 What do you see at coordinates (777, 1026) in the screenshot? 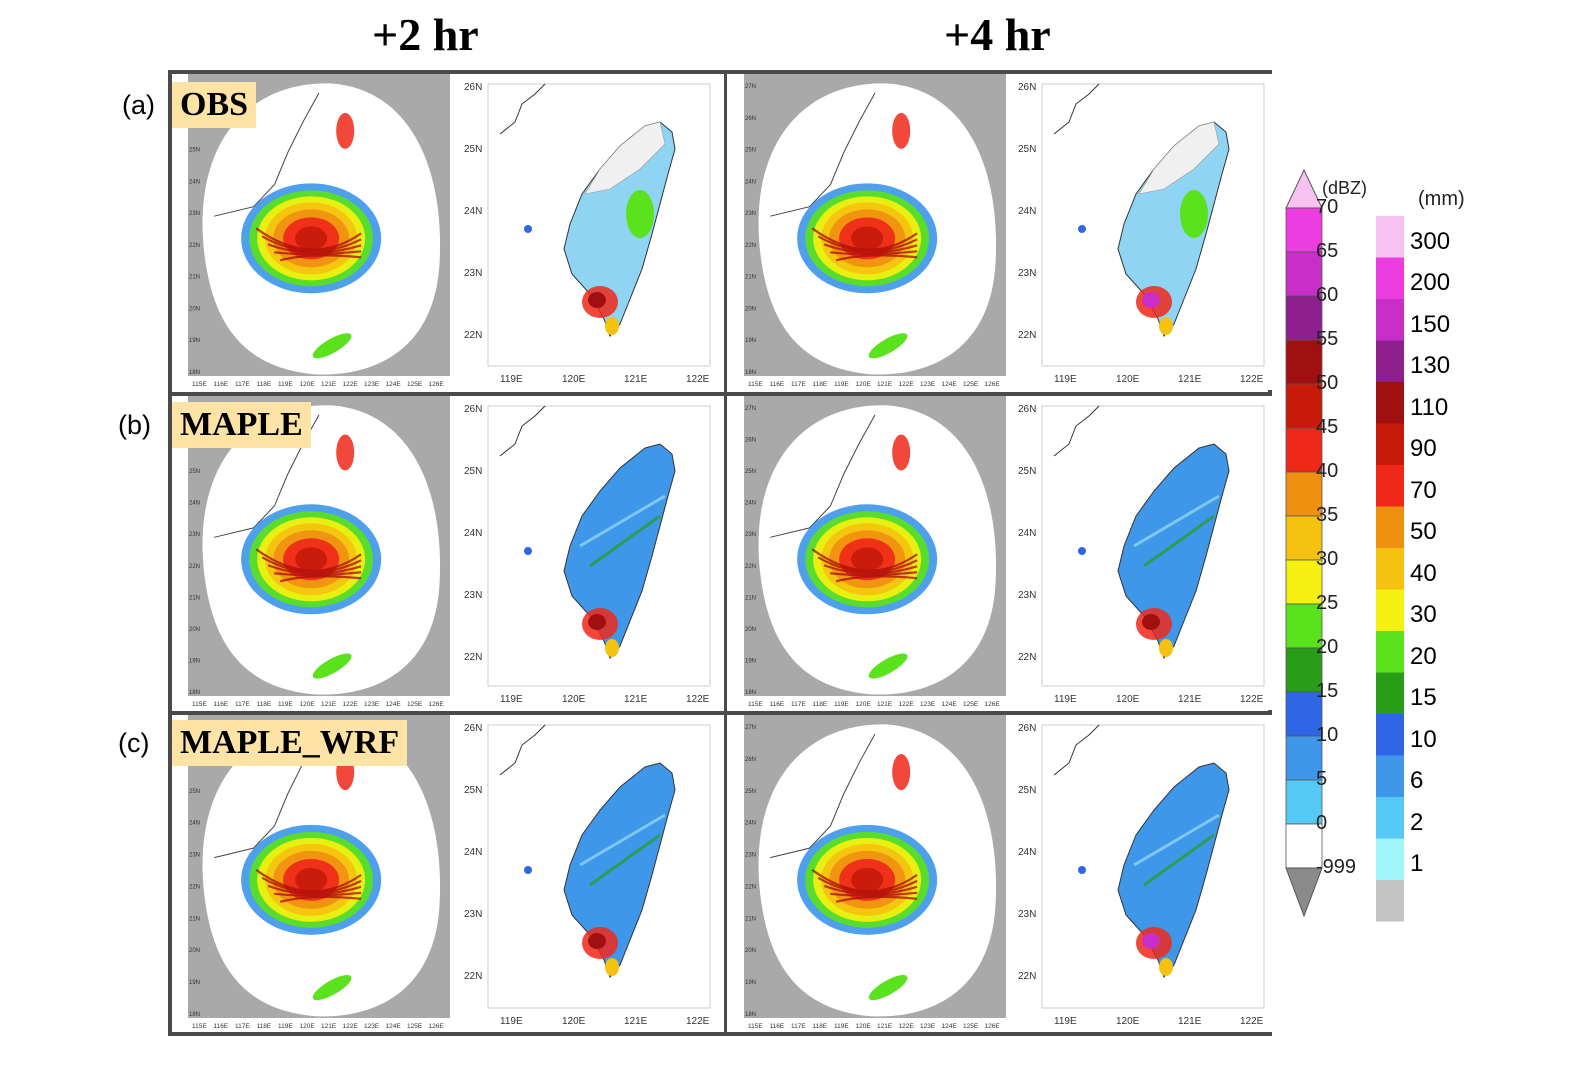
I see `lon-tick-label: 116E` at bounding box center [777, 1026].